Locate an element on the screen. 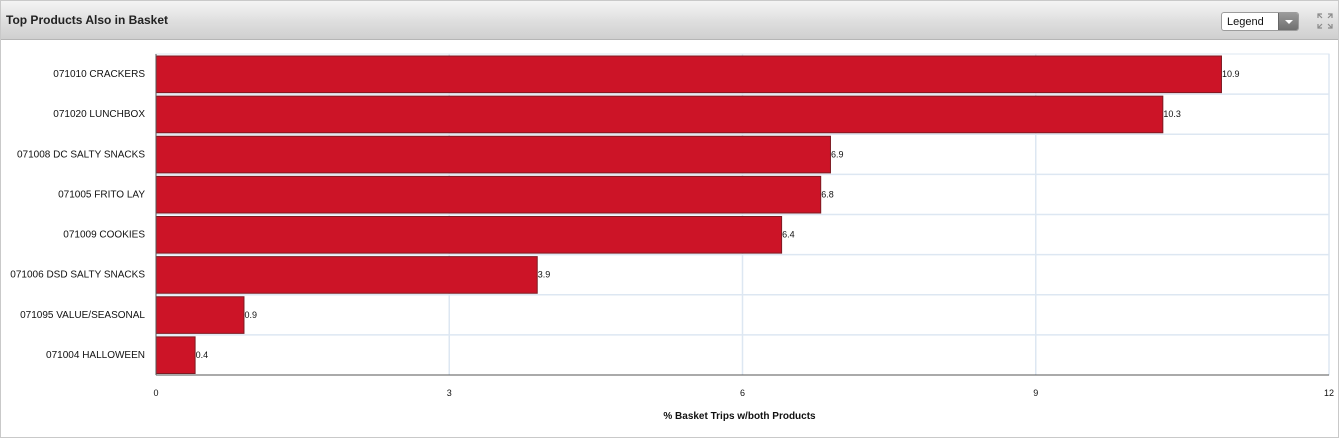 This screenshot has width=1339, height=439. category-label: 071010 CRACKERS is located at coordinates (99, 74).